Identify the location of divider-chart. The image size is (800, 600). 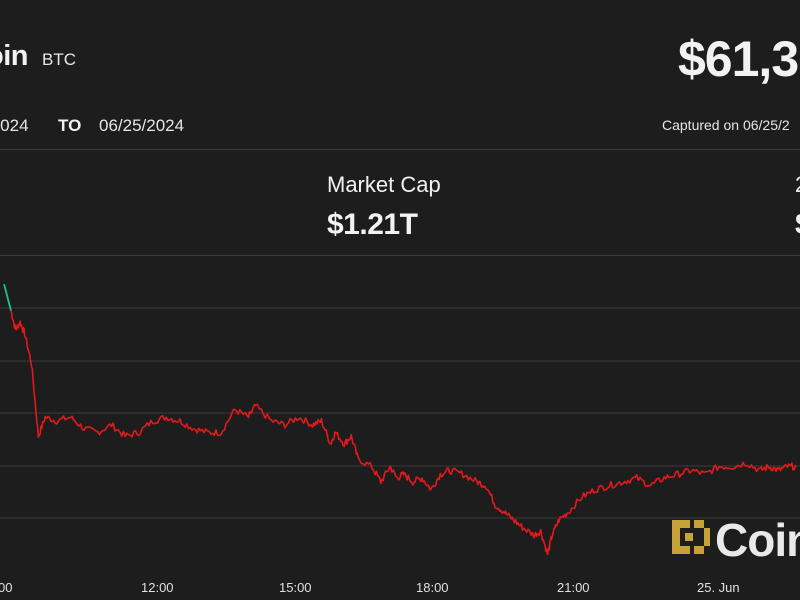
(400, 255).